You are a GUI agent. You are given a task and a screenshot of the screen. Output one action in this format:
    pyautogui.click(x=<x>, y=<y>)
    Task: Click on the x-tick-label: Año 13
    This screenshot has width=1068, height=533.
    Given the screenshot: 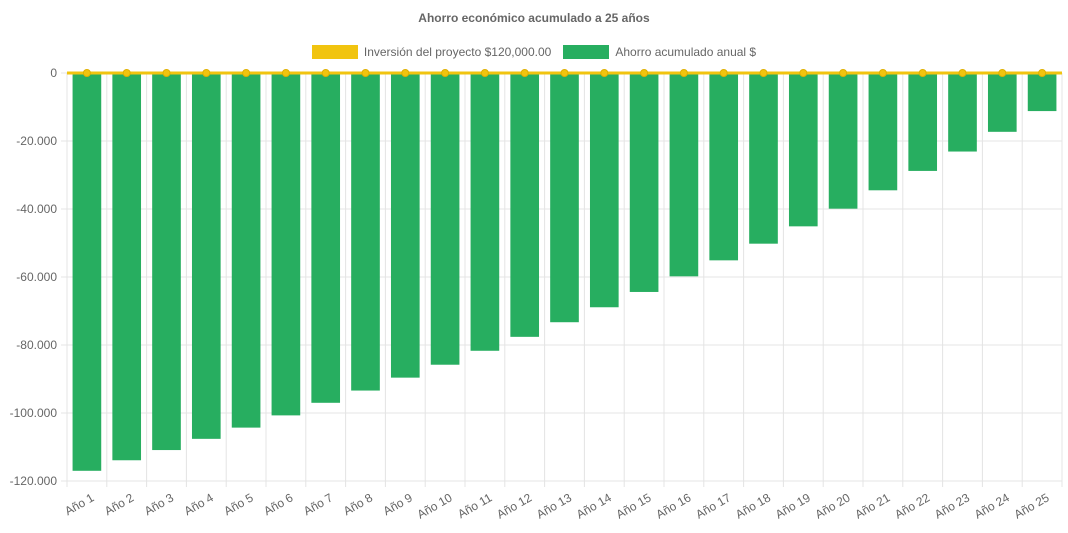 What is the action you would take?
    pyautogui.click(x=554, y=505)
    